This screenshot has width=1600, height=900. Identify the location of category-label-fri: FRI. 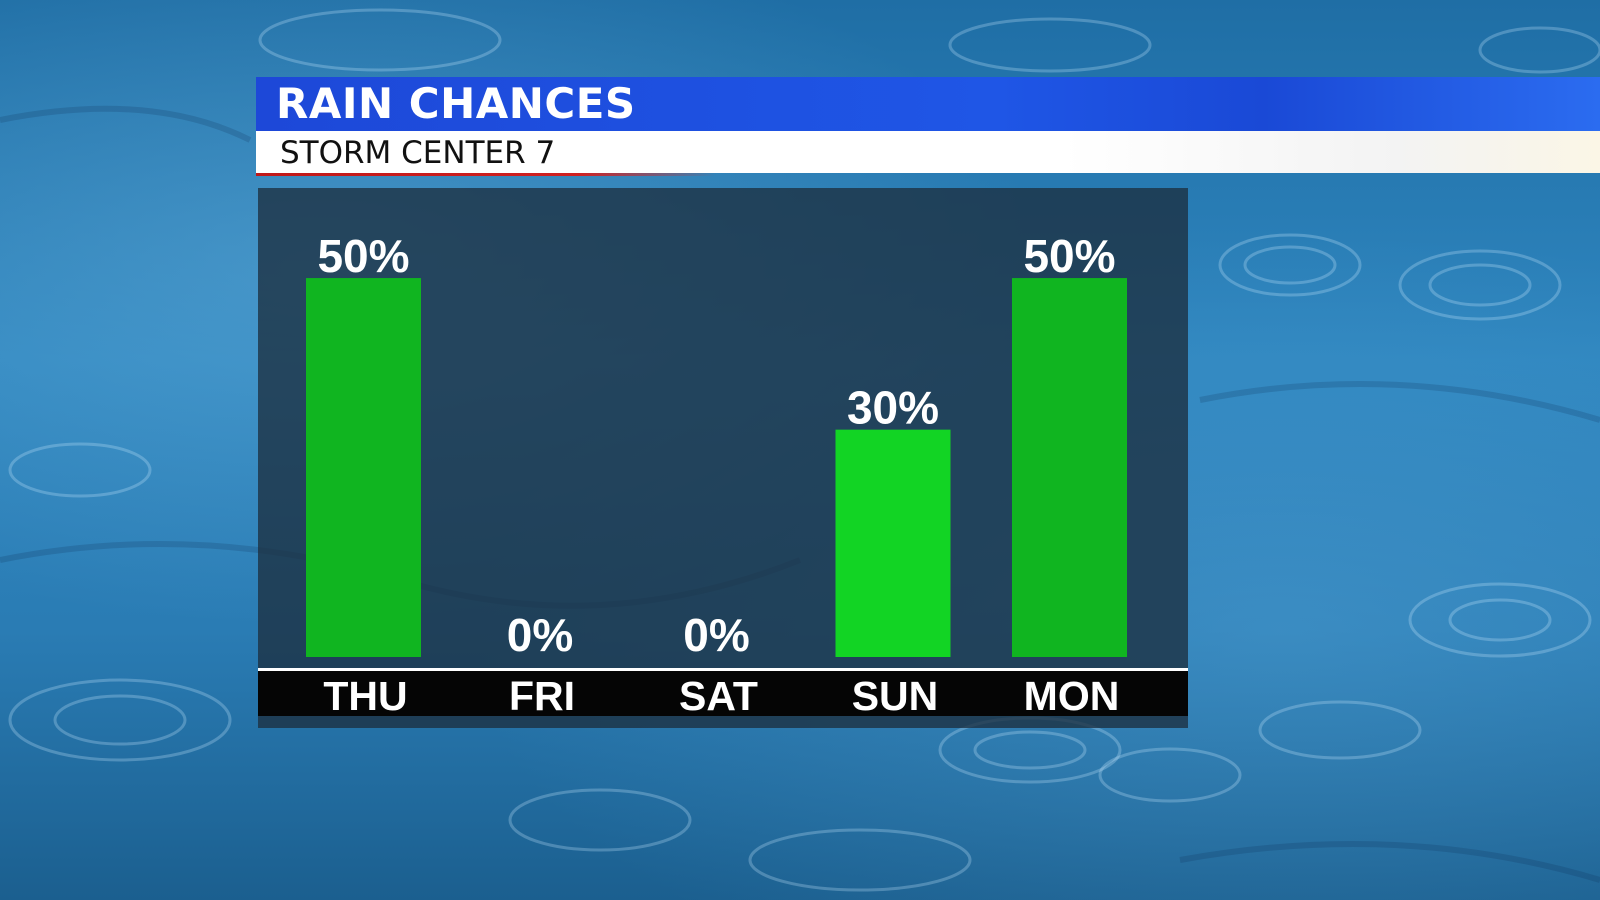
(542, 696).